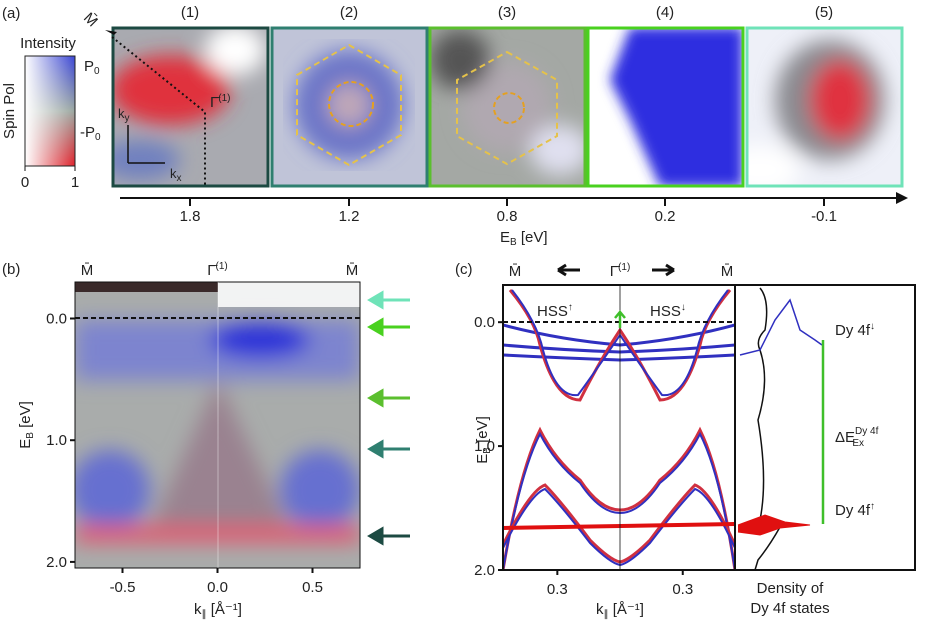 This screenshot has width=926, height=627. Describe the element at coordinates (90, 19) in the screenshot. I see `m-label: M̄` at that location.